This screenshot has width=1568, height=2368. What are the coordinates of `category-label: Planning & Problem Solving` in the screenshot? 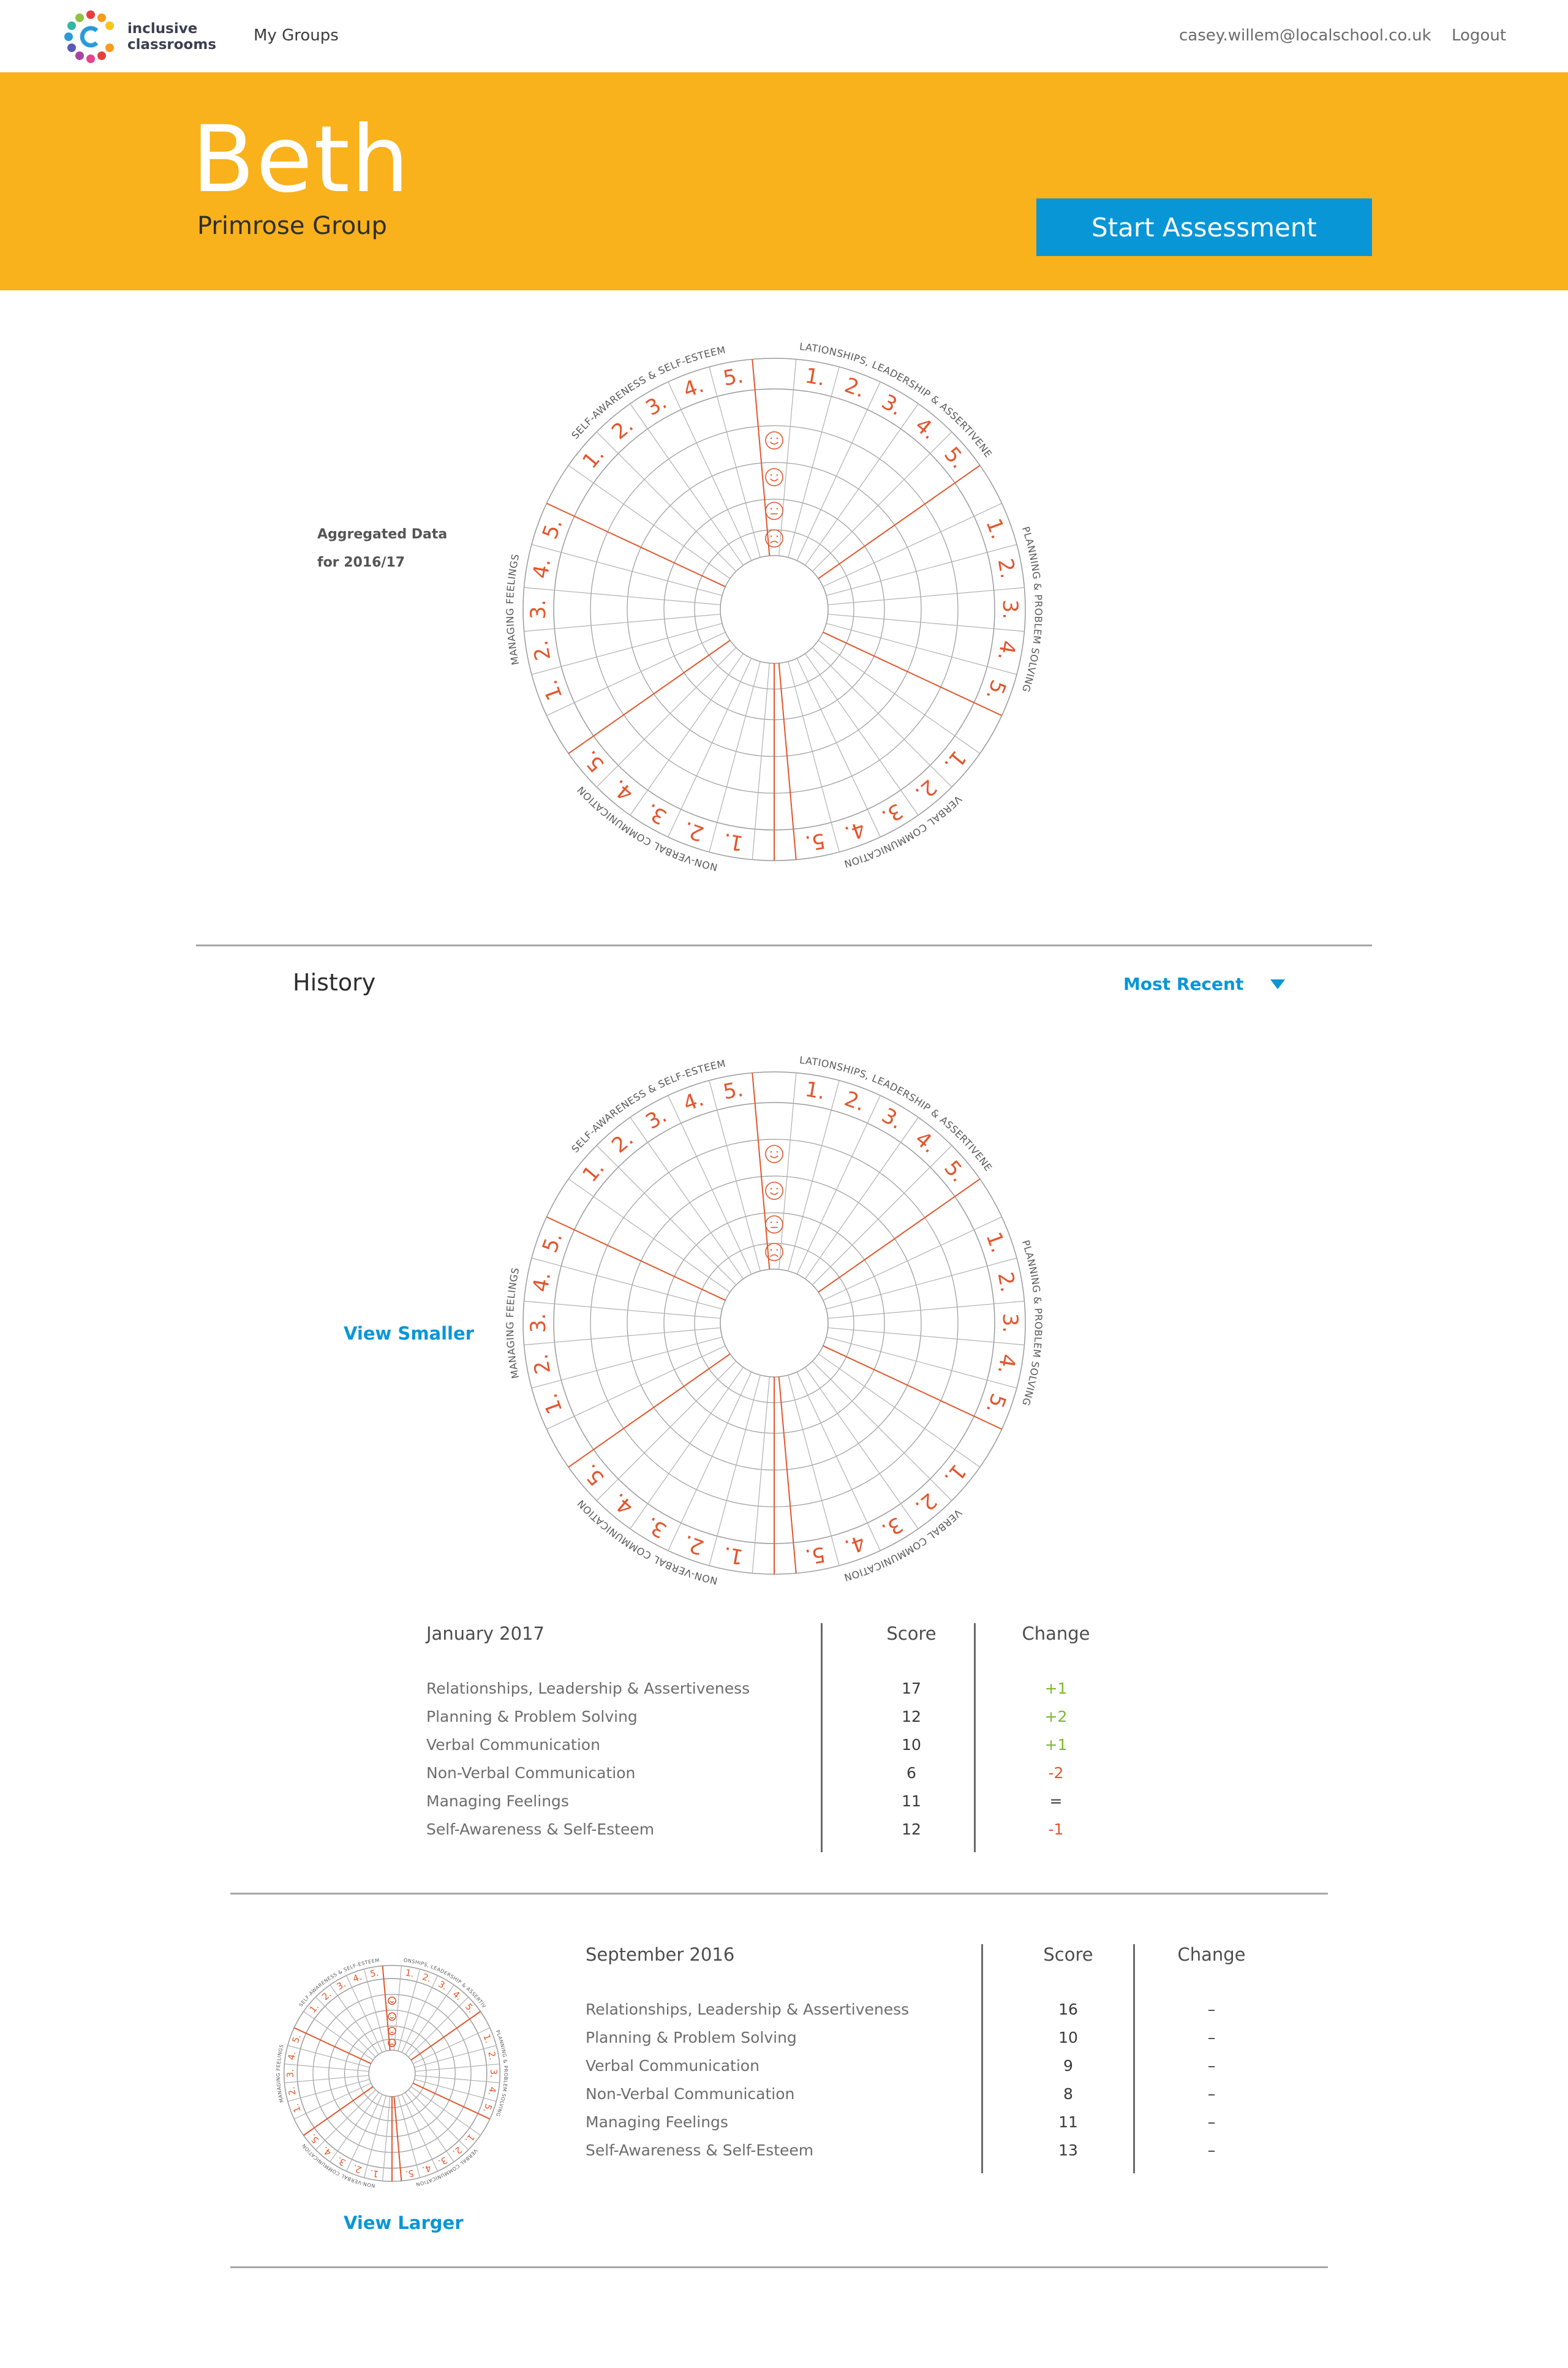 It's located at (532, 1716).